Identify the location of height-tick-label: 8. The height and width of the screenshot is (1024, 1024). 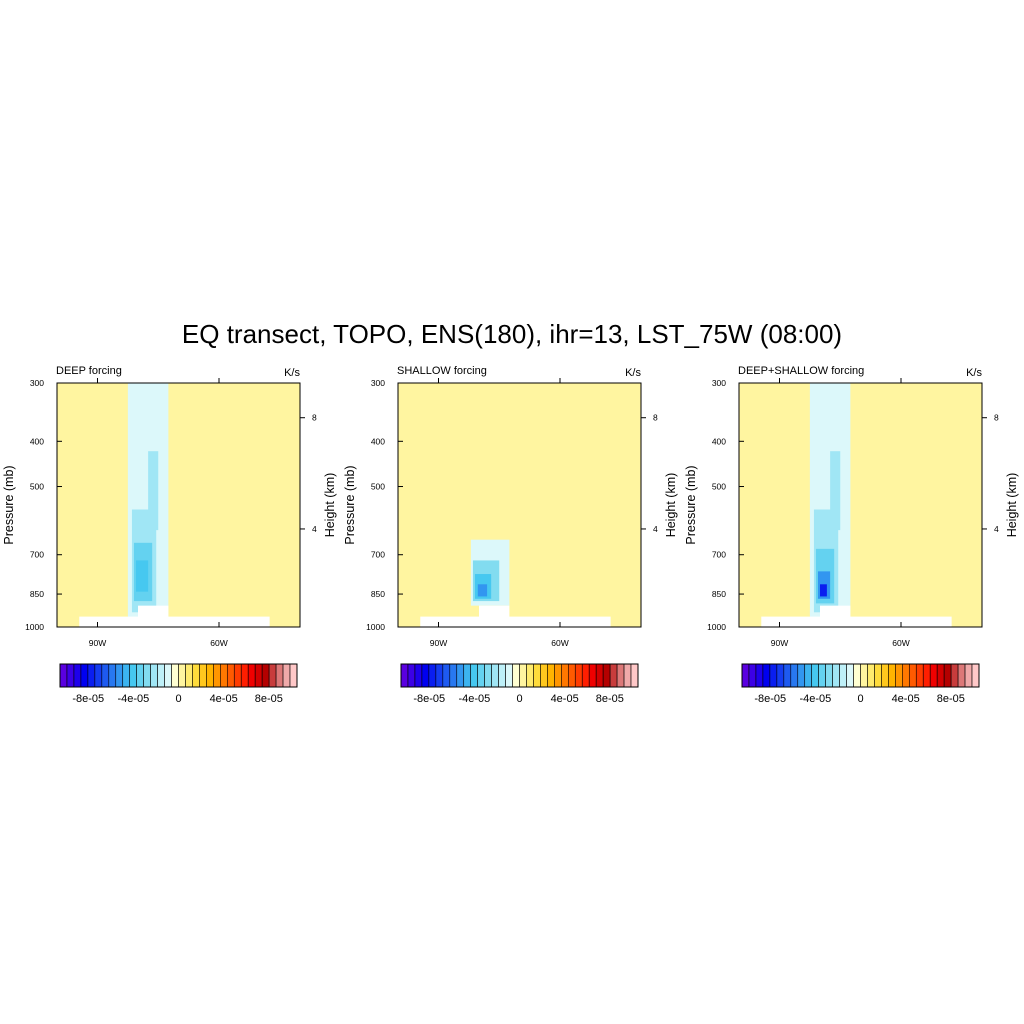
(314, 418).